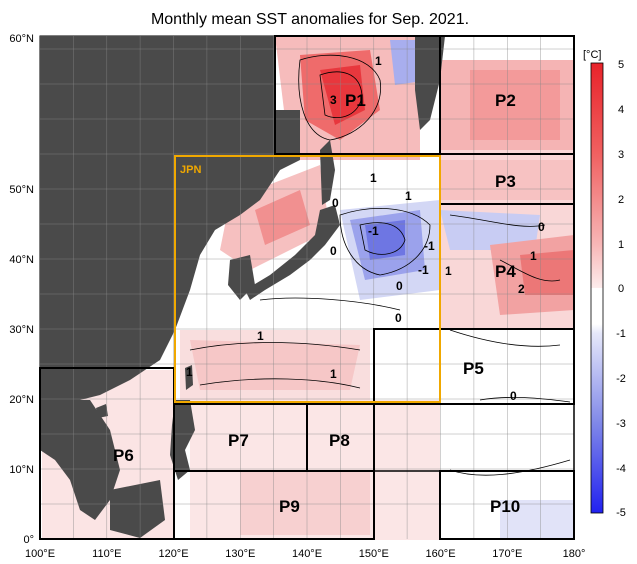 The height and width of the screenshot is (564, 637). Describe the element at coordinates (21, 330) in the screenshot. I see `lat-tick: 30°N` at that location.